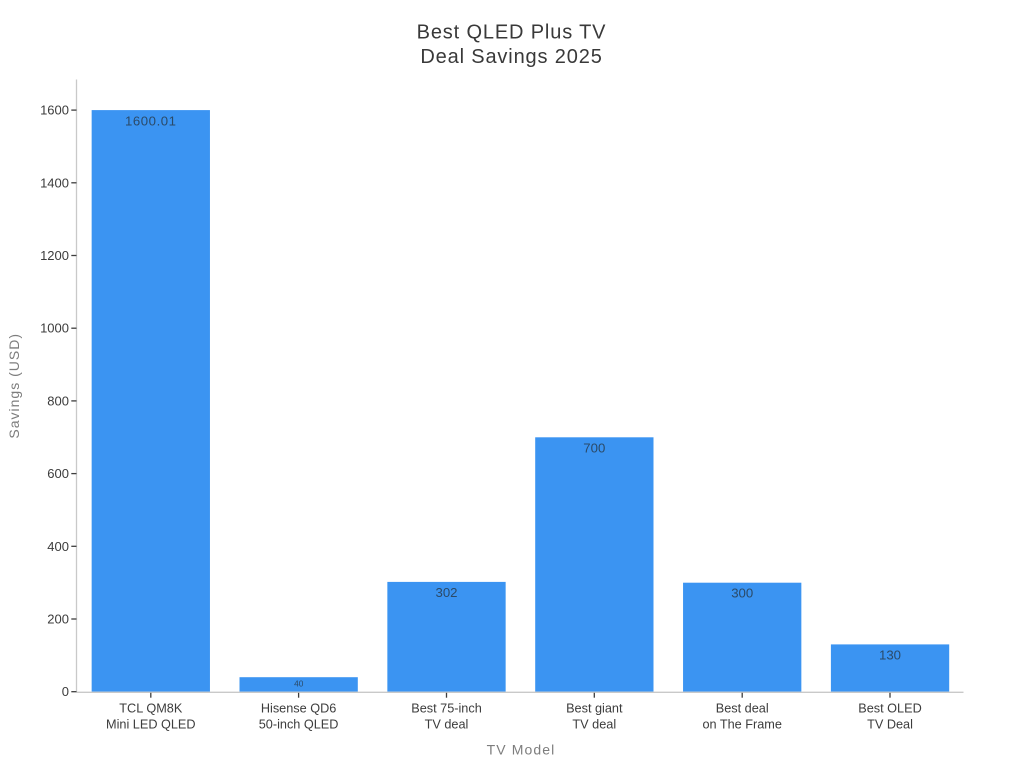 This screenshot has height=768, width=1024. Describe the element at coordinates (298, 709) in the screenshot. I see `svg-text: Hisense QD6` at that location.